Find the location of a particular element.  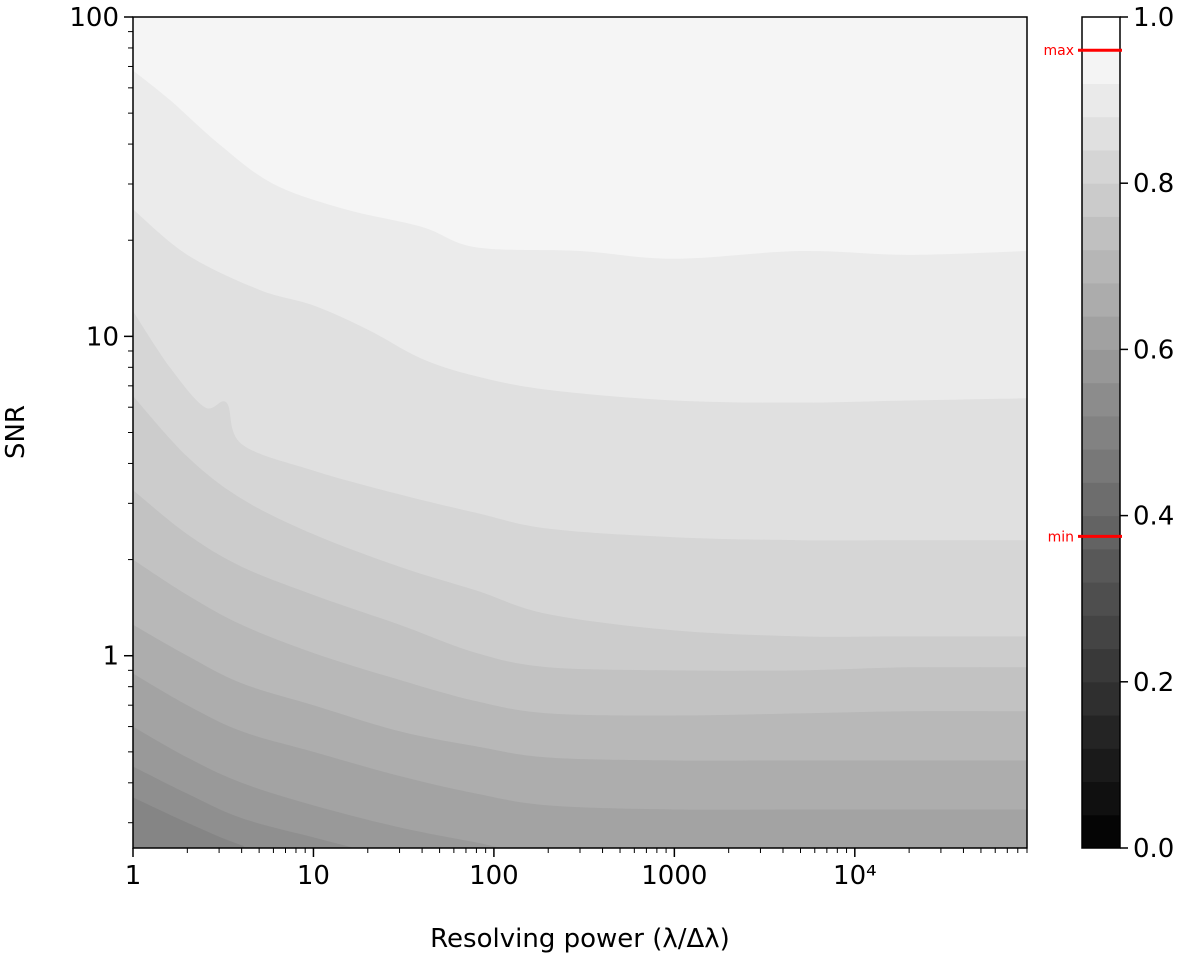

colorbar-tick-label: 0.0 is located at coordinates (1153, 849).